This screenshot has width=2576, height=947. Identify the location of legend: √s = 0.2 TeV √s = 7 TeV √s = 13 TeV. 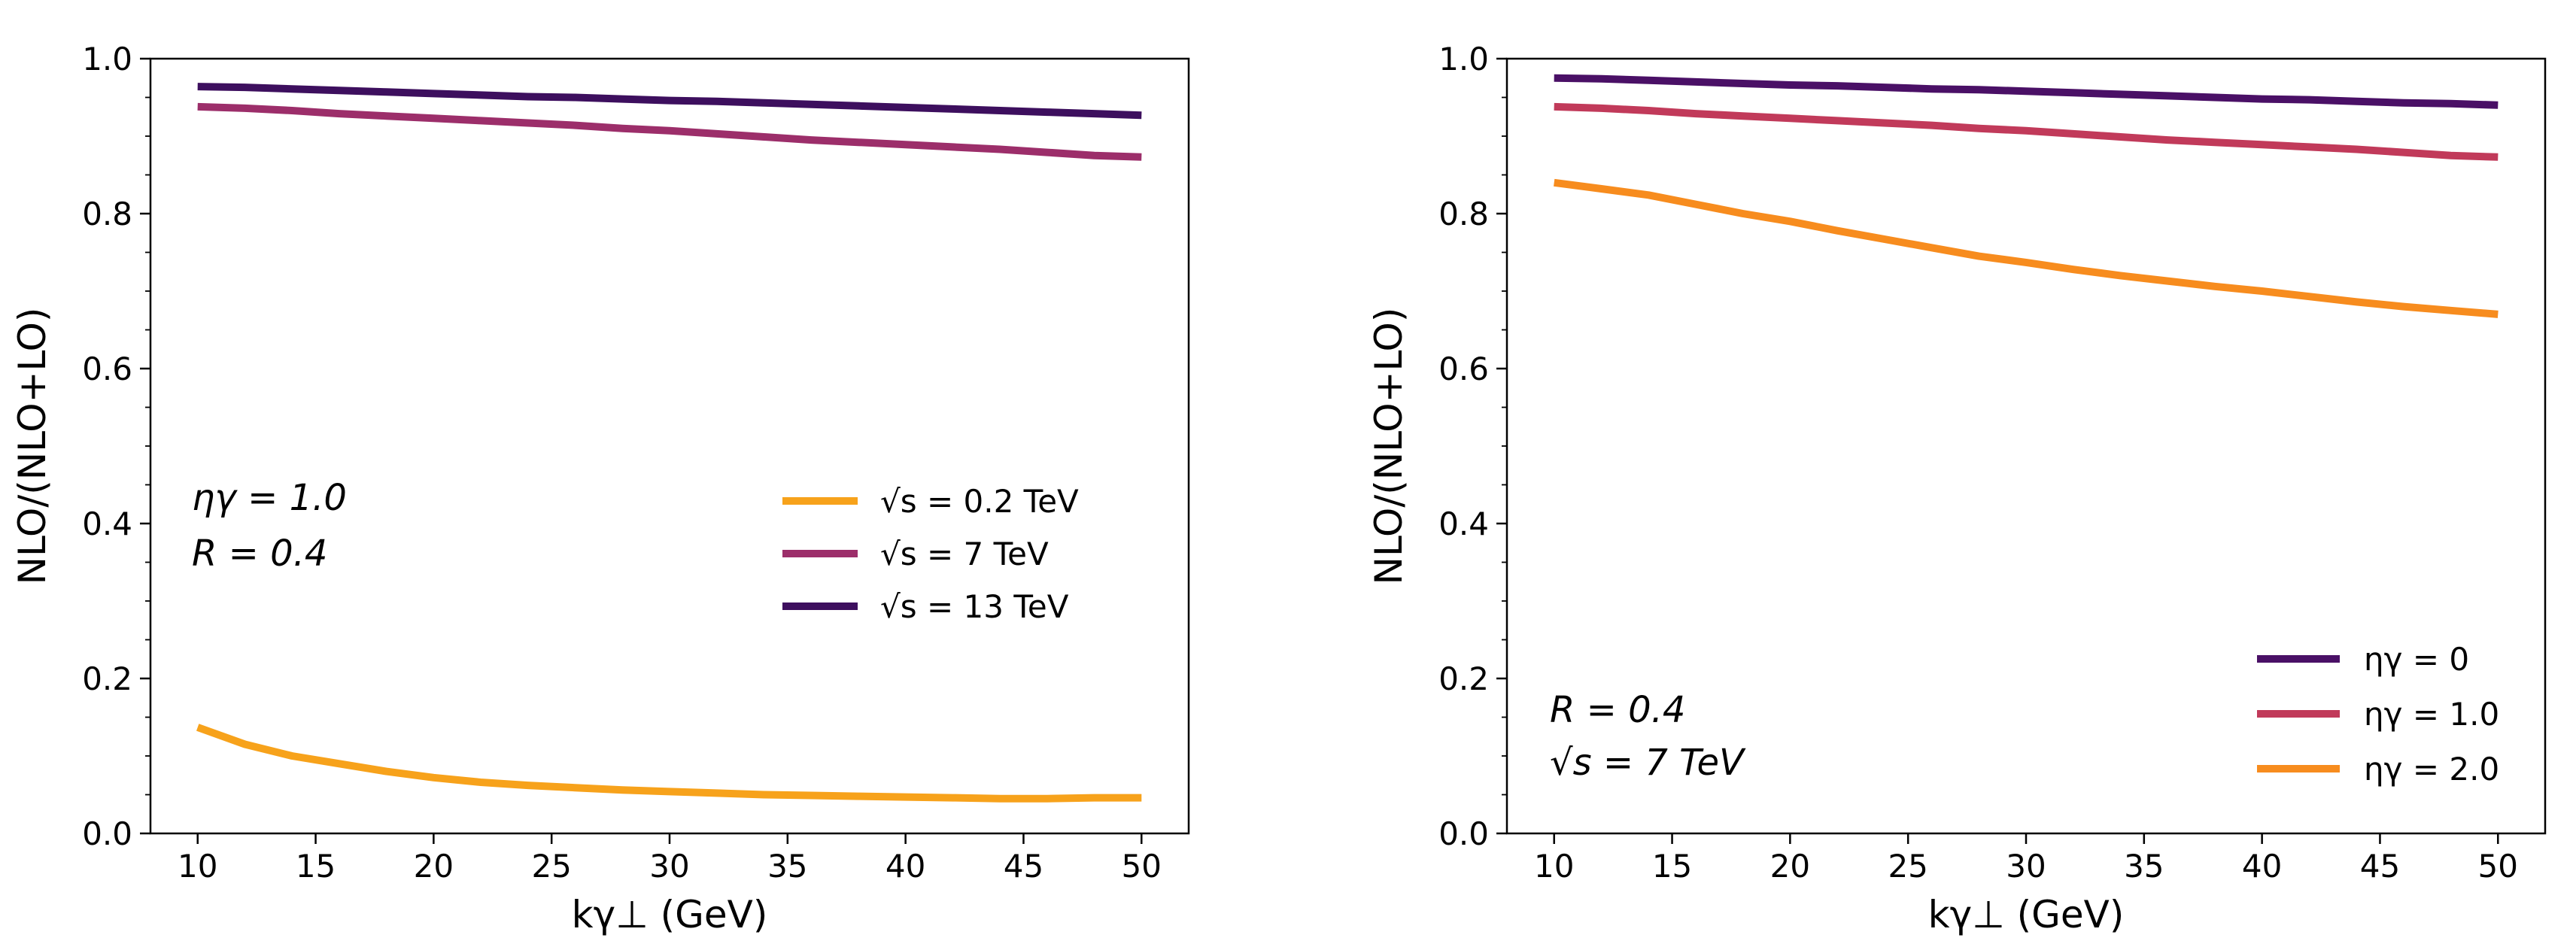
(931, 554).